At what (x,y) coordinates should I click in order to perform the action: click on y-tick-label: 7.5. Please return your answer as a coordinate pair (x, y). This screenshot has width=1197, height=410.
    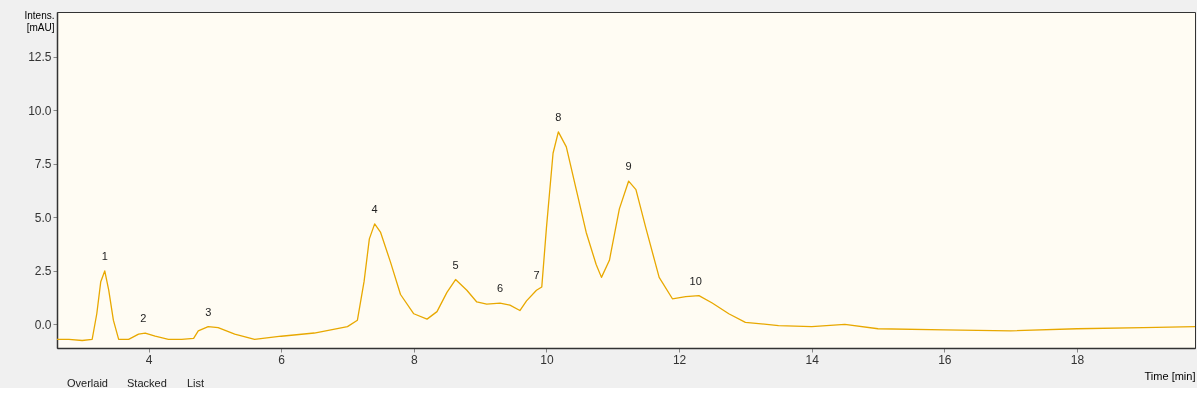
    Looking at the image, I should click on (43, 164).